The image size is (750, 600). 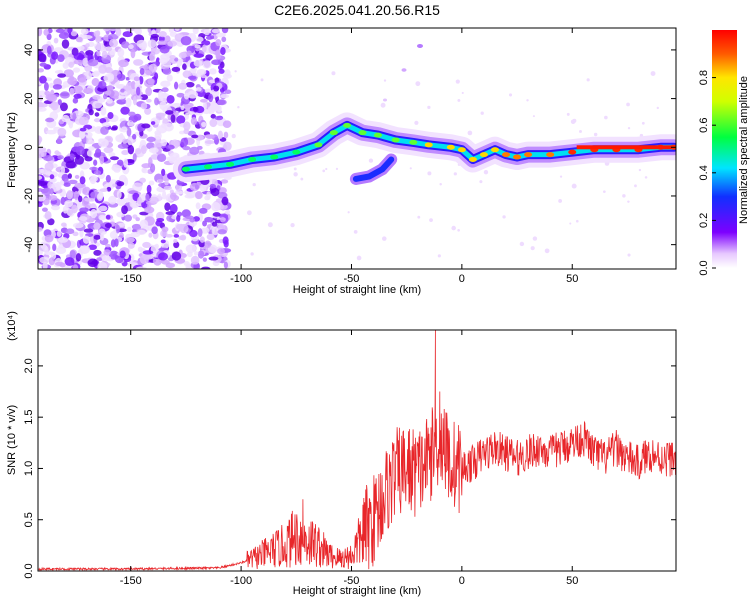 I want to click on x-tick-label: -150, so click(x=131, y=279).